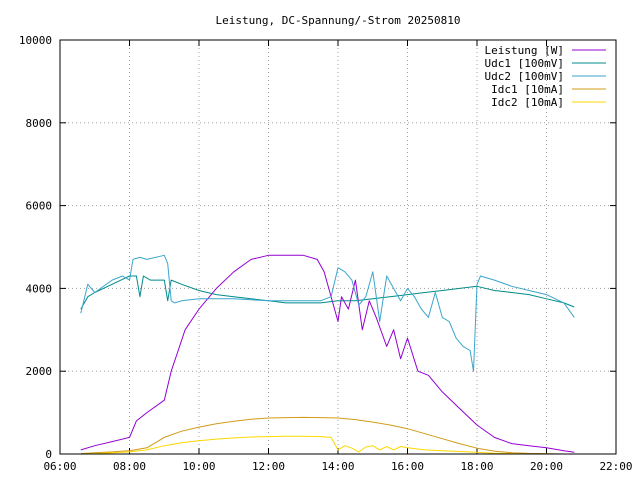 This screenshot has width=640, height=480. What do you see at coordinates (39, 123) in the screenshot?
I see `y-tick-label: 8000` at bounding box center [39, 123].